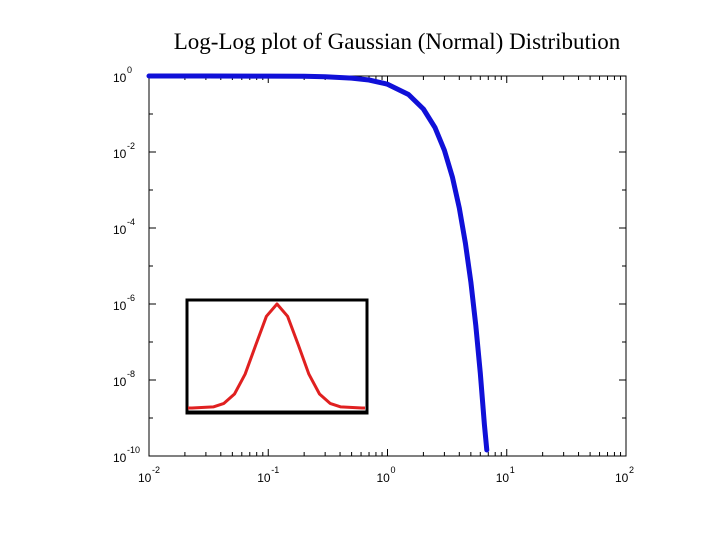 The width and height of the screenshot is (720, 540). What do you see at coordinates (131, 298) in the screenshot?
I see `y-tick-exponent: -6` at bounding box center [131, 298].